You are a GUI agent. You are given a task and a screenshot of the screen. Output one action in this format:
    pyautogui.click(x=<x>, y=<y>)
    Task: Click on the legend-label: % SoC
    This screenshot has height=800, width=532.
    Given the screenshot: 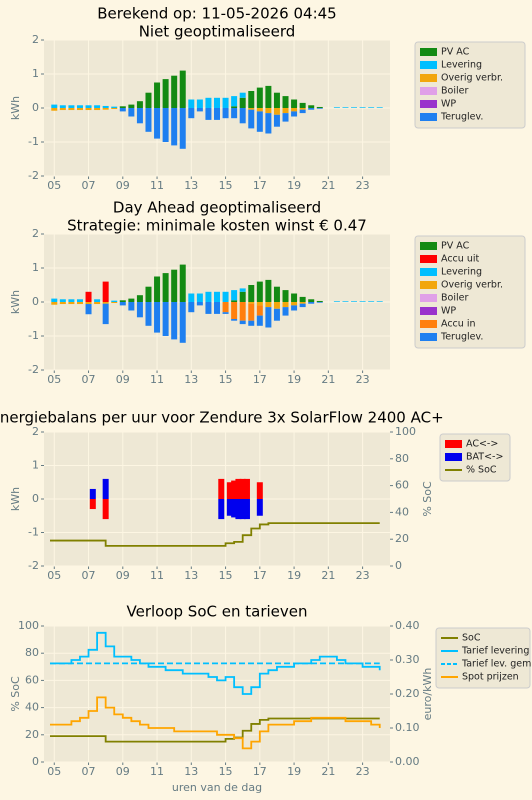 What is the action you would take?
    pyautogui.click(x=481, y=470)
    